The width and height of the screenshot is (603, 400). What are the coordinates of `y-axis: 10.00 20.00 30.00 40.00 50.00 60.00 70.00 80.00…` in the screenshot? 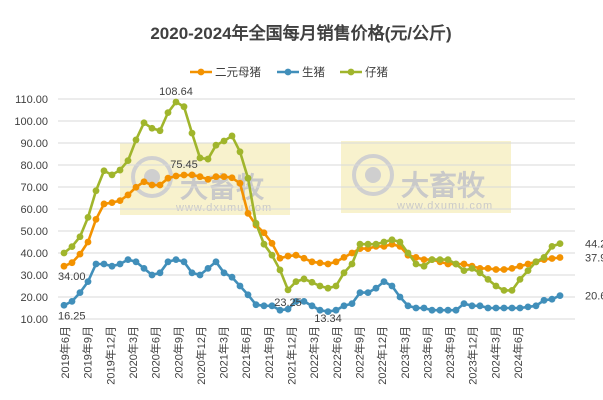 It's located at (31, 210).